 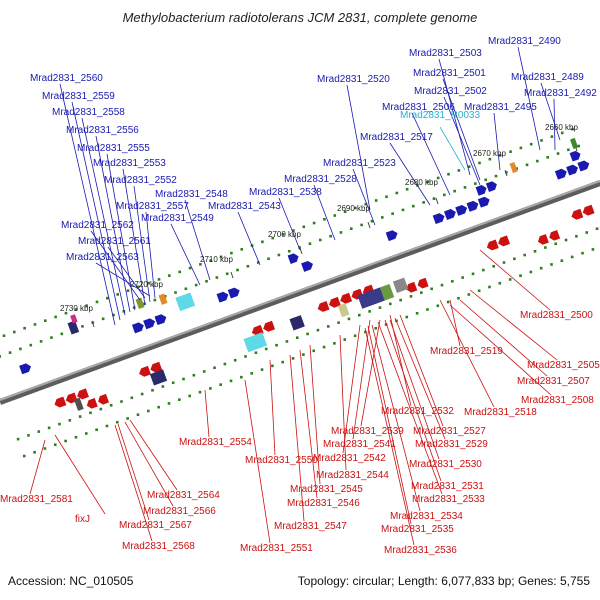 What do you see at coordinates (326, 489) in the screenshot?
I see `gene-label-reverse: Mrad2831_2545` at bounding box center [326, 489].